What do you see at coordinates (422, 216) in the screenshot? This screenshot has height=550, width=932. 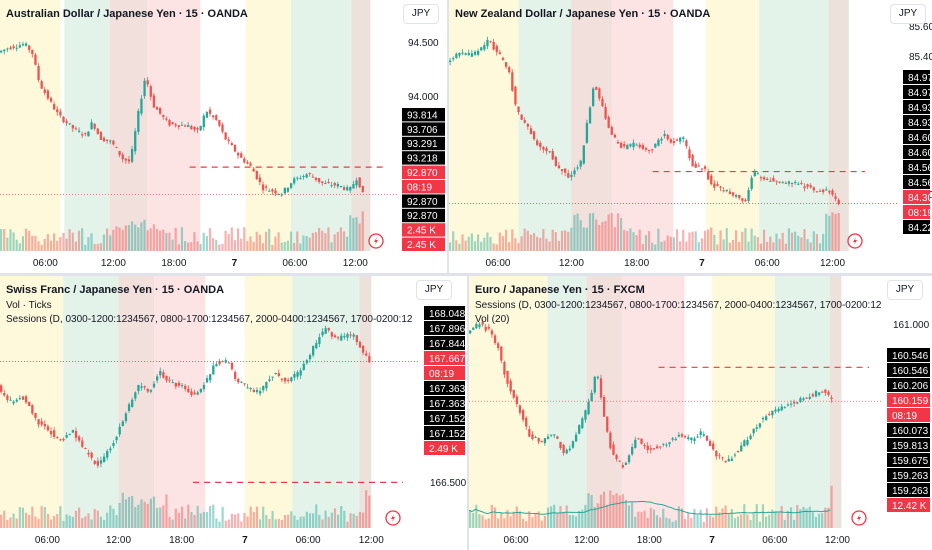 I see `price-label-text: 92.870` at bounding box center [422, 216].